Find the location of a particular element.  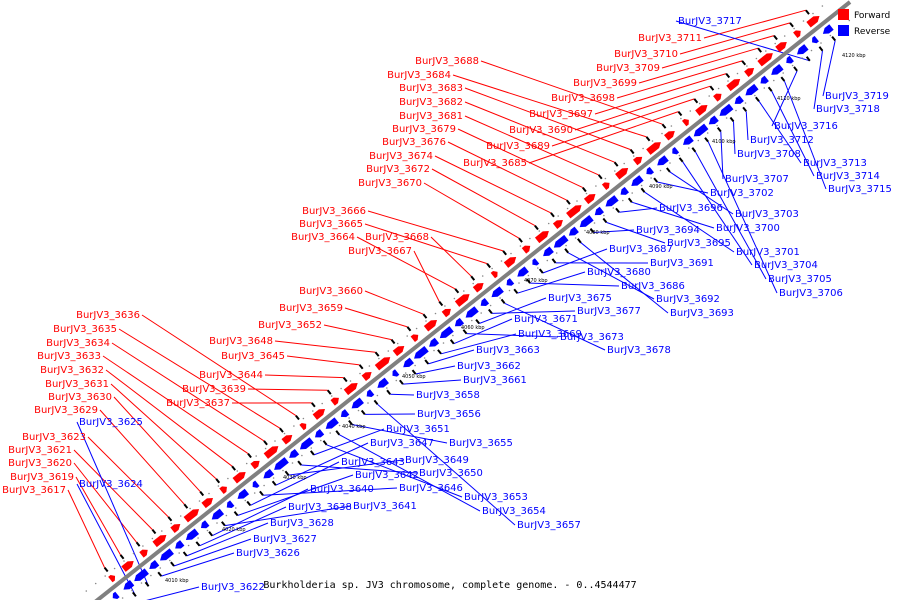

tick-label: 4030 kbp is located at coordinates (295, 478).